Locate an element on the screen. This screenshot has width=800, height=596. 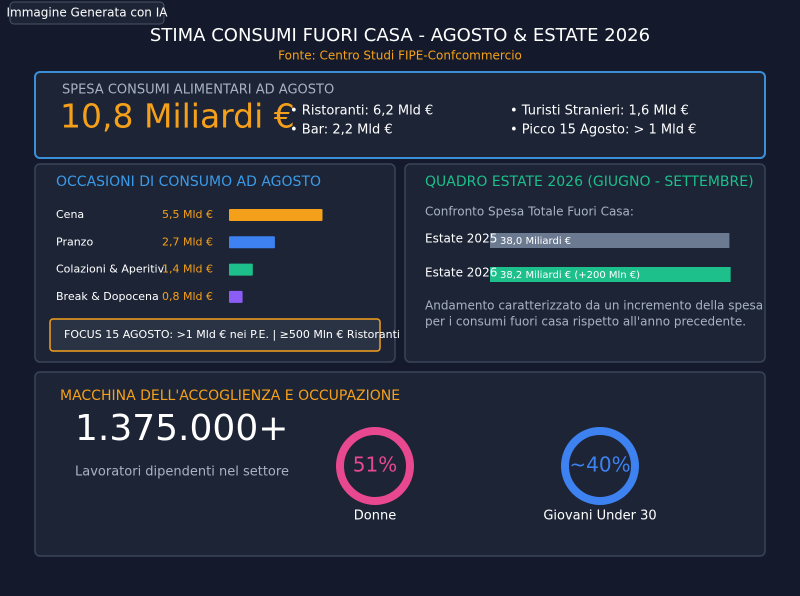
summer-label: Estate 2026 is located at coordinates (461, 273).